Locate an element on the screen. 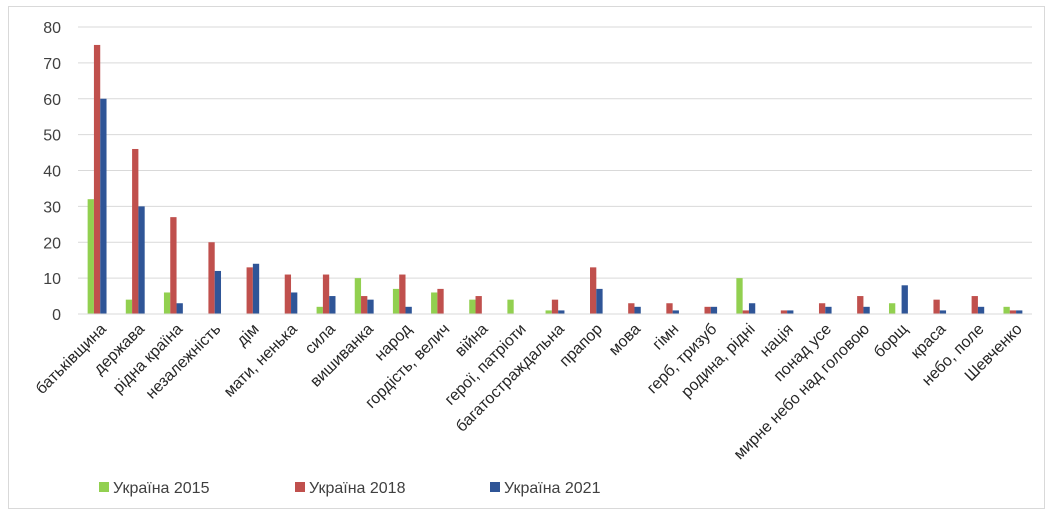  y-tick-label: 70 is located at coordinates (52, 64).